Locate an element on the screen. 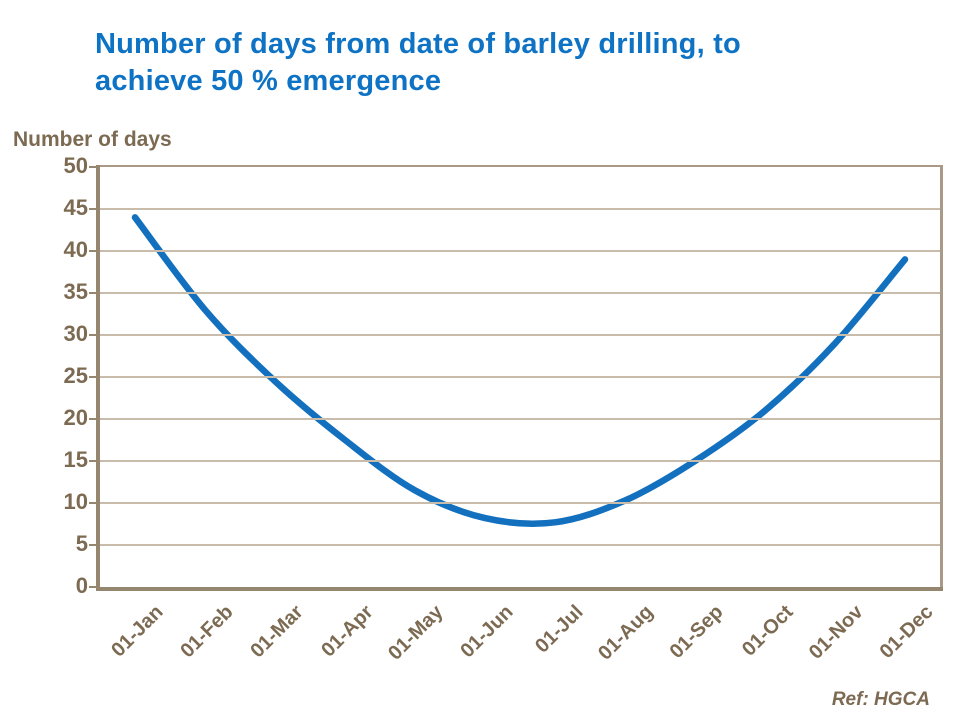  x-axis-tick-label: 01-Nov is located at coordinates (836, 632).